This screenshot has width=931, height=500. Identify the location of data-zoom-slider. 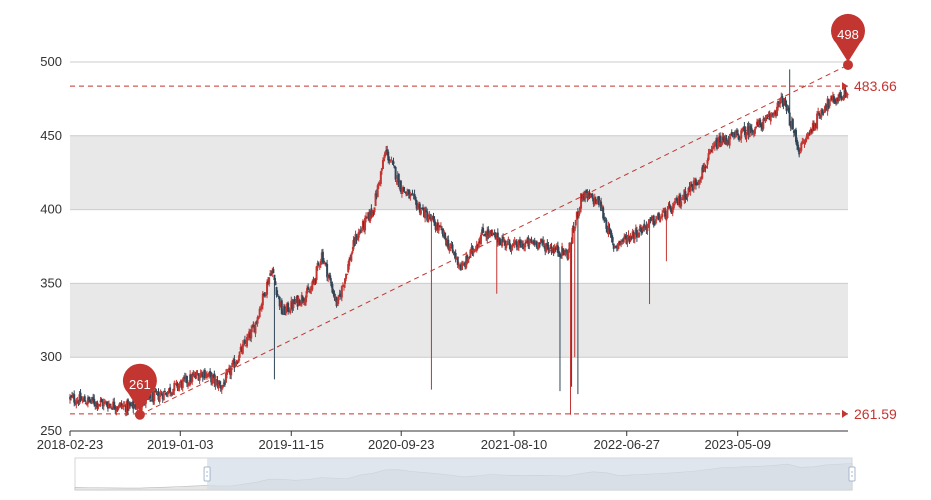
(465, 474).